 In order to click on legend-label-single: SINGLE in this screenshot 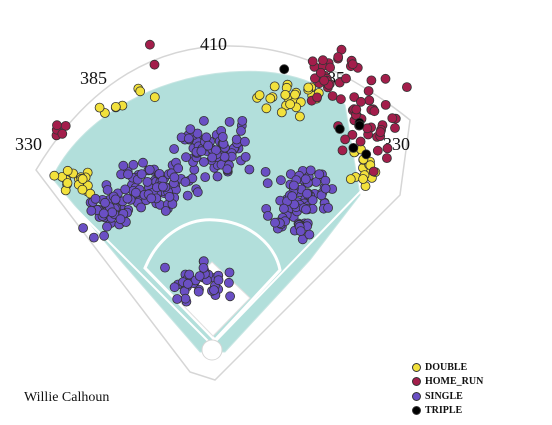, I will do `click(444, 396)`.